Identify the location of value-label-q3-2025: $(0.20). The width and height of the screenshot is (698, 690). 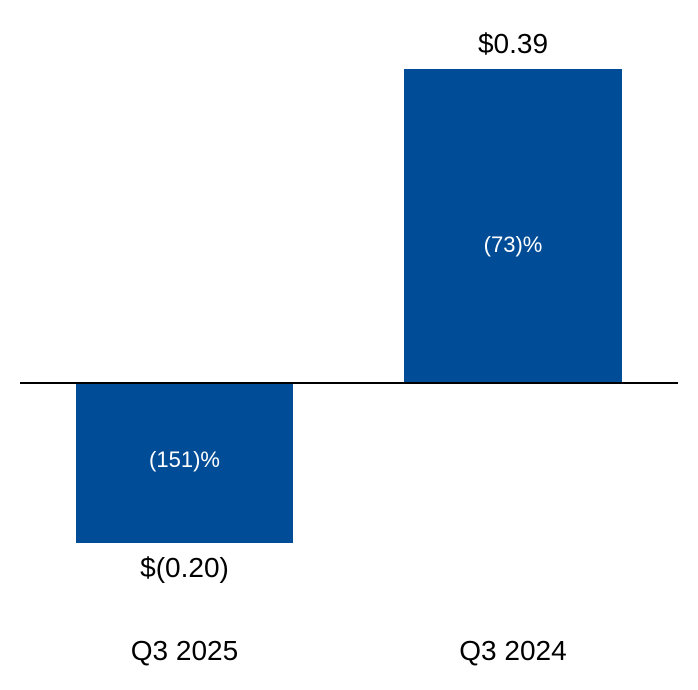
(184, 567).